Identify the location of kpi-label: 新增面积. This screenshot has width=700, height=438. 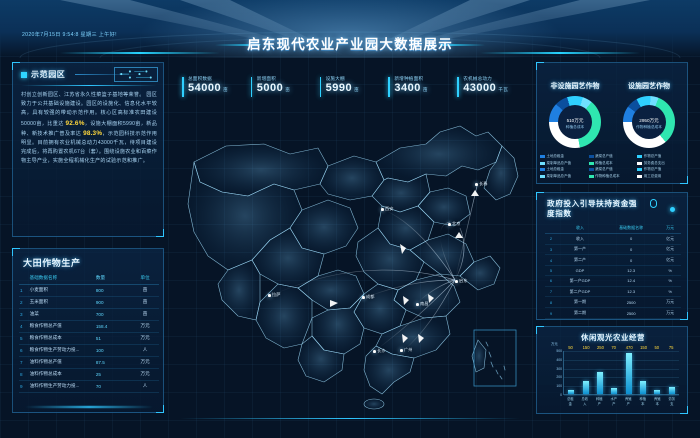
(266, 78).